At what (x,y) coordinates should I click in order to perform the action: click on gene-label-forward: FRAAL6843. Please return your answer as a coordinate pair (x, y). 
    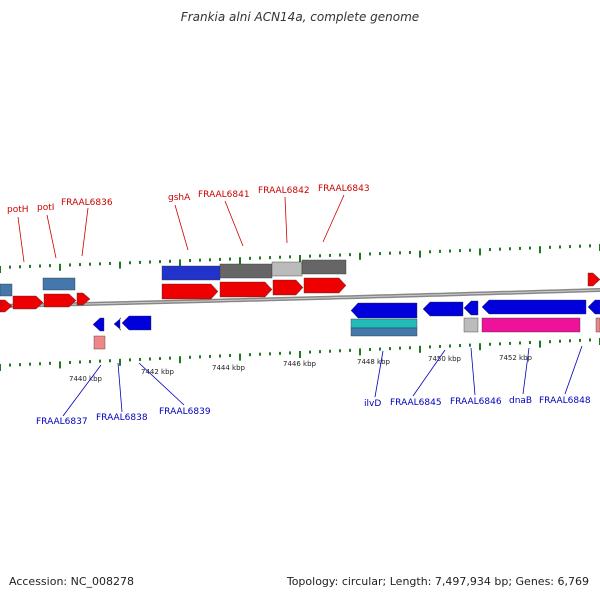
    Looking at the image, I should click on (344, 189).